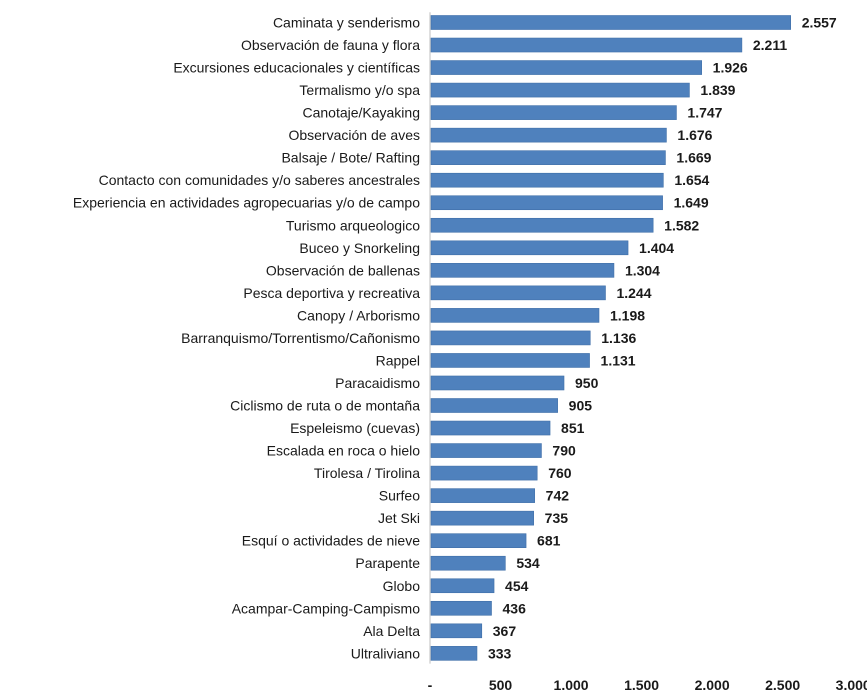 The image size is (867, 696). I want to click on data-label: 1.926, so click(730, 68).